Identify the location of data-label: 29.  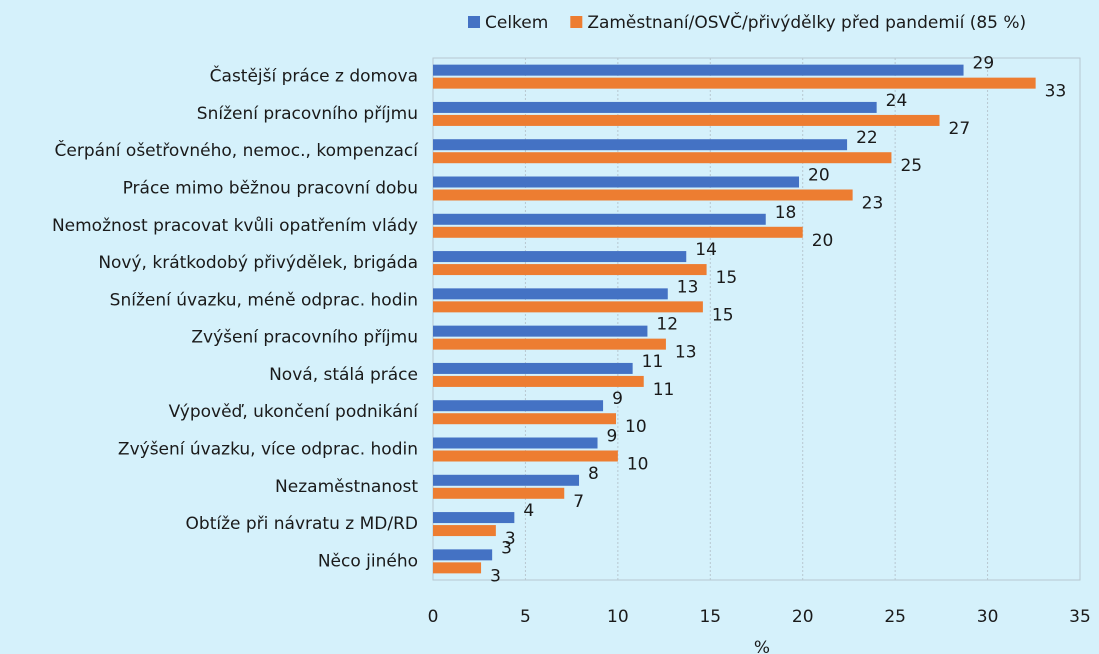
(984, 64).